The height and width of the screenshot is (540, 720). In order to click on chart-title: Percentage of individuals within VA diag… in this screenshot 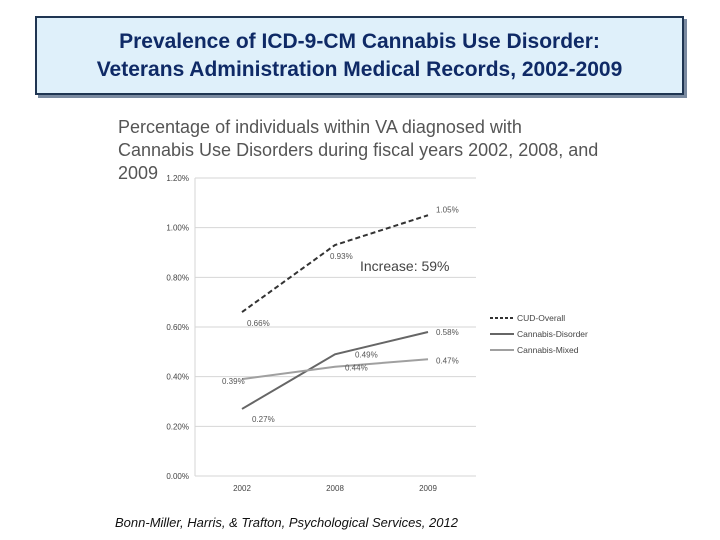, I will do `click(378, 150)`.